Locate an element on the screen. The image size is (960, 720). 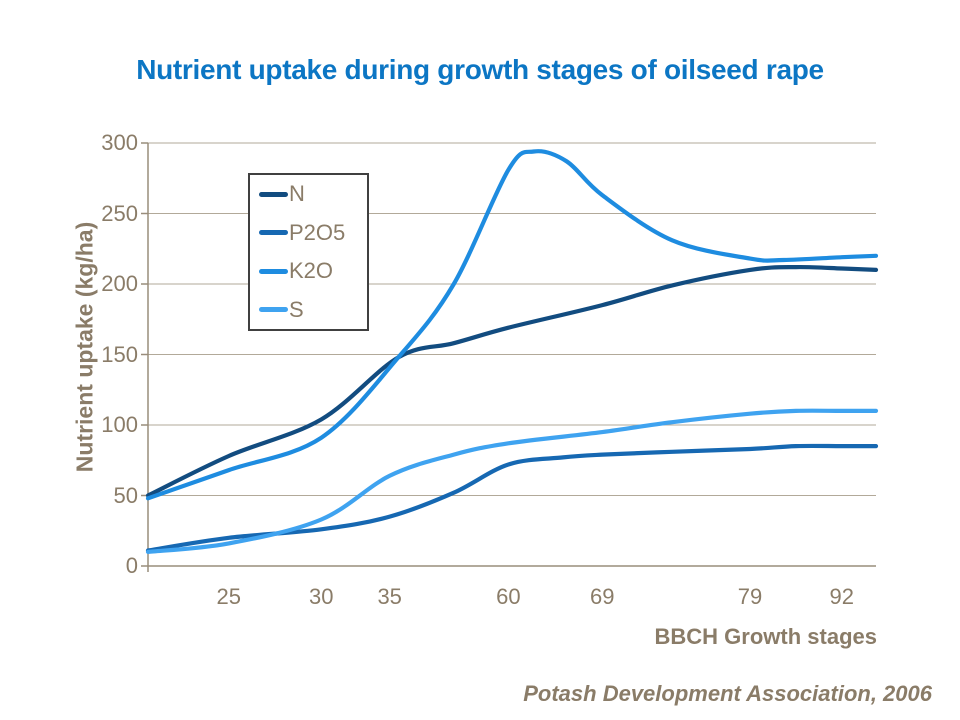
x-tick-label-30: 30 is located at coordinates (321, 596).